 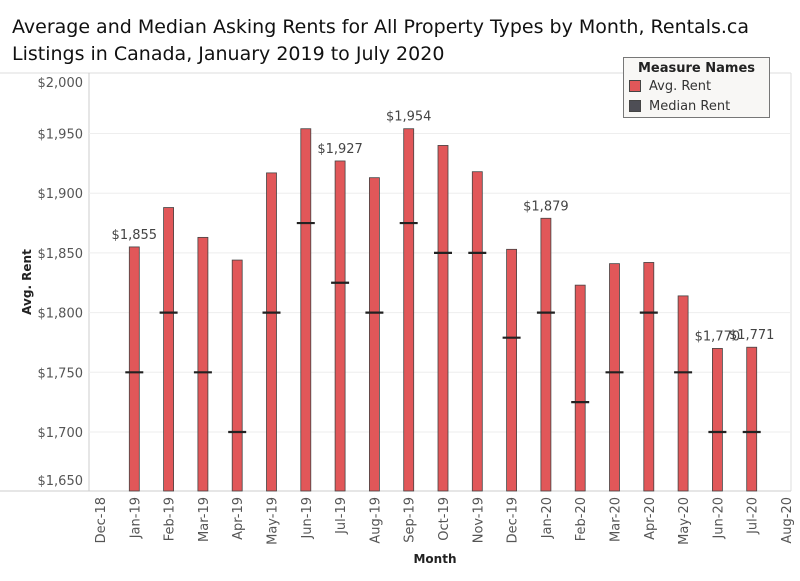 What do you see at coordinates (135, 518) in the screenshot?
I see `x-tick-label: Jan-19` at bounding box center [135, 518].